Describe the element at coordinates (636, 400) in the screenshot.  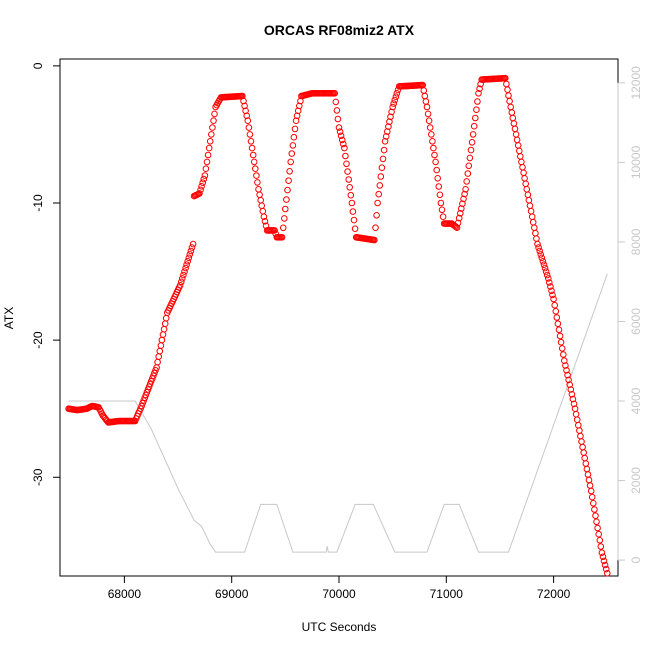
I see `y2-tick-label: 4000` at that location.